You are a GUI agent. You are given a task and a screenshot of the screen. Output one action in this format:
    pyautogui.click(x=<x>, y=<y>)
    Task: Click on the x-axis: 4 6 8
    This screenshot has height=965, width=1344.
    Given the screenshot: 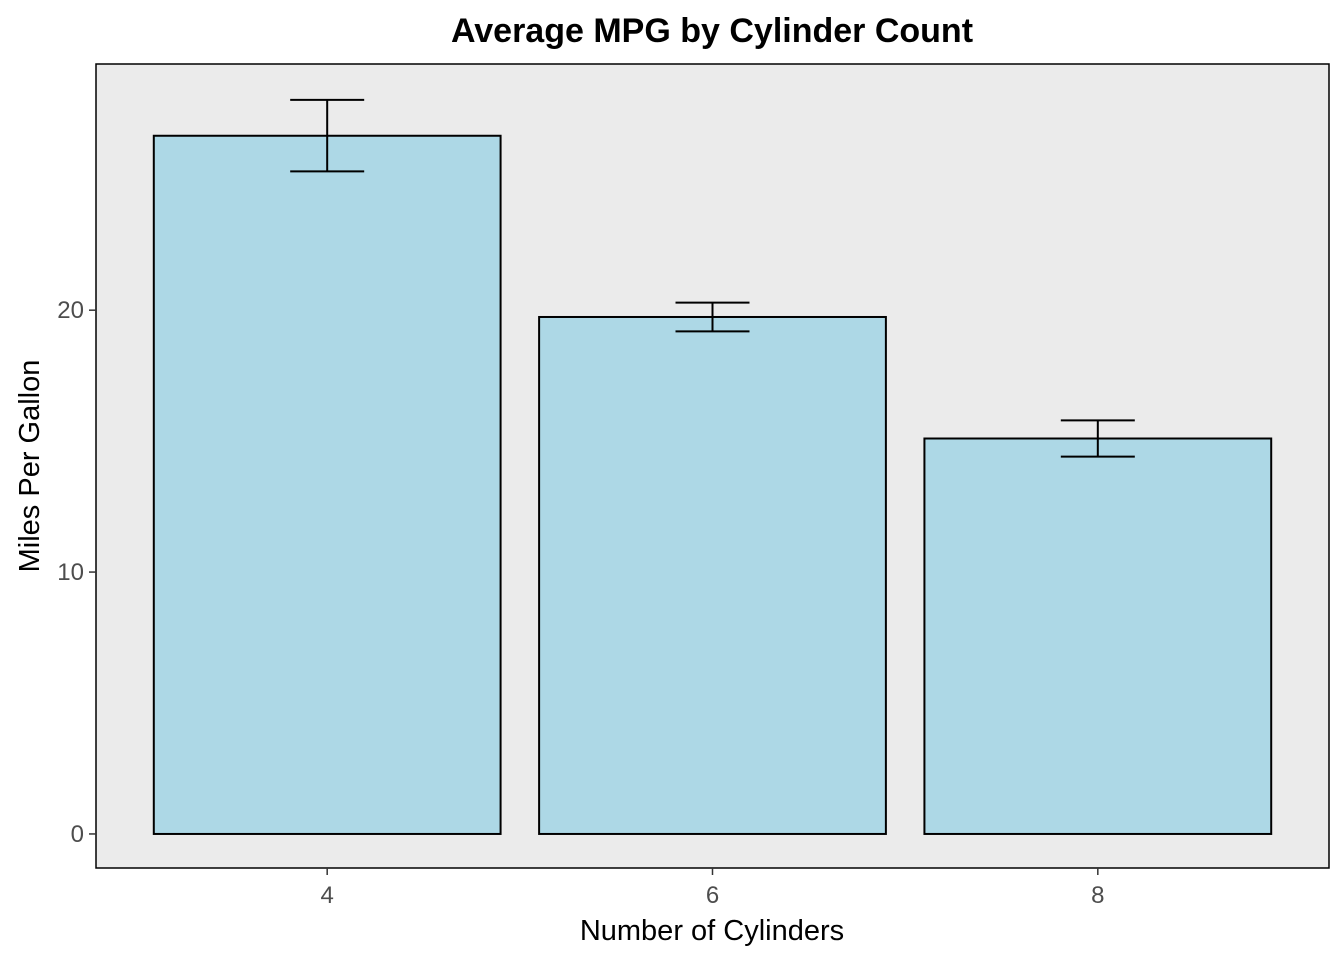 What is the action you would take?
    pyautogui.click(x=712, y=888)
    